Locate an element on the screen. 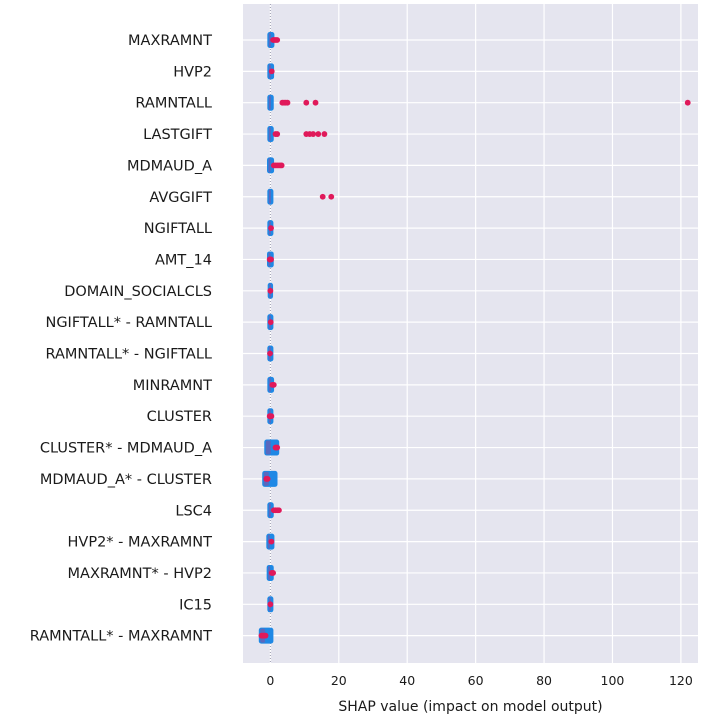 The height and width of the screenshot is (723, 713). x-axis-title: SHAP value (impact on model output) is located at coordinates (470, 707).